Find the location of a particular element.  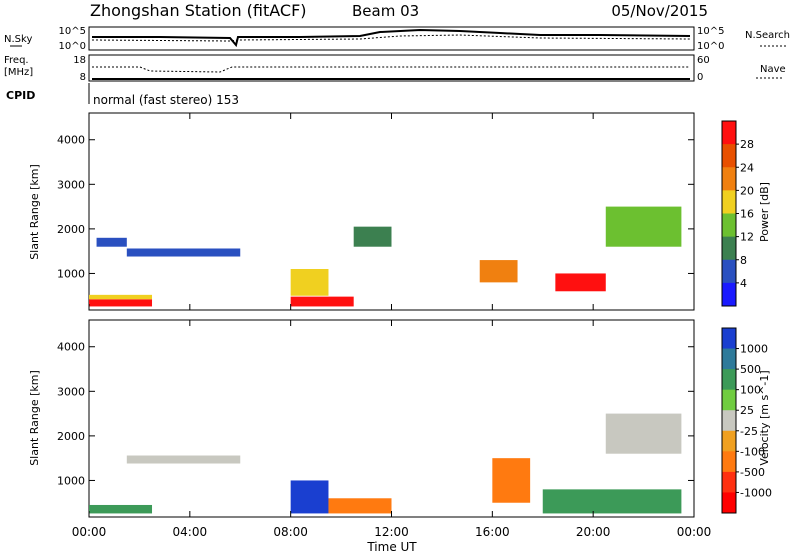

nave-label: Nave is located at coordinates (773, 69).